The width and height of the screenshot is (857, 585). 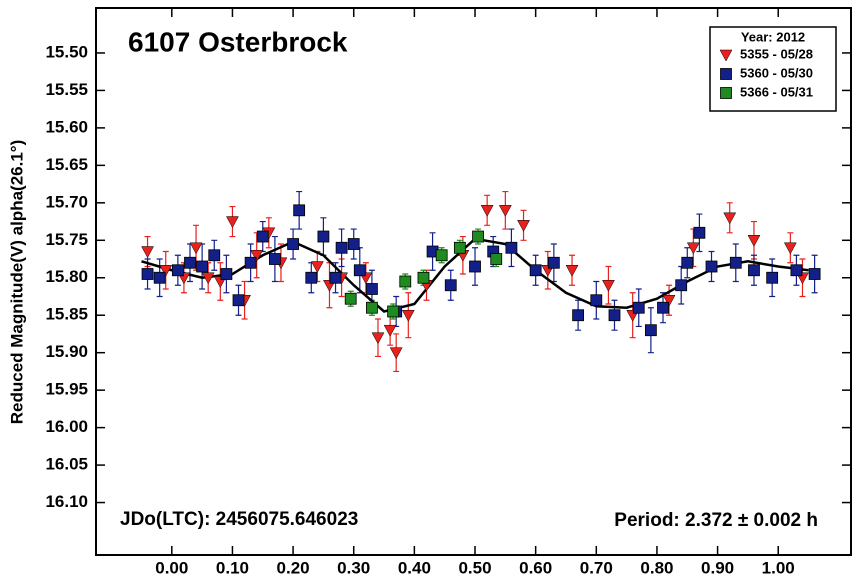 What do you see at coordinates (66, 126) in the screenshot?
I see `y-tick-label: 15.60` at bounding box center [66, 126].